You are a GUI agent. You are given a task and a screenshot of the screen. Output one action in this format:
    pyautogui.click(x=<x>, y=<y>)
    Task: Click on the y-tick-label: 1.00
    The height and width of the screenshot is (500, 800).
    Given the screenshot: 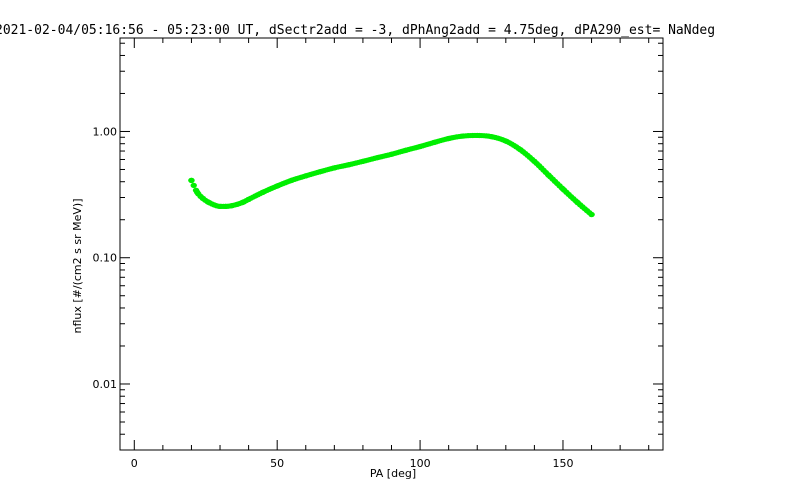 What is the action you would take?
    pyautogui.click(x=105, y=131)
    